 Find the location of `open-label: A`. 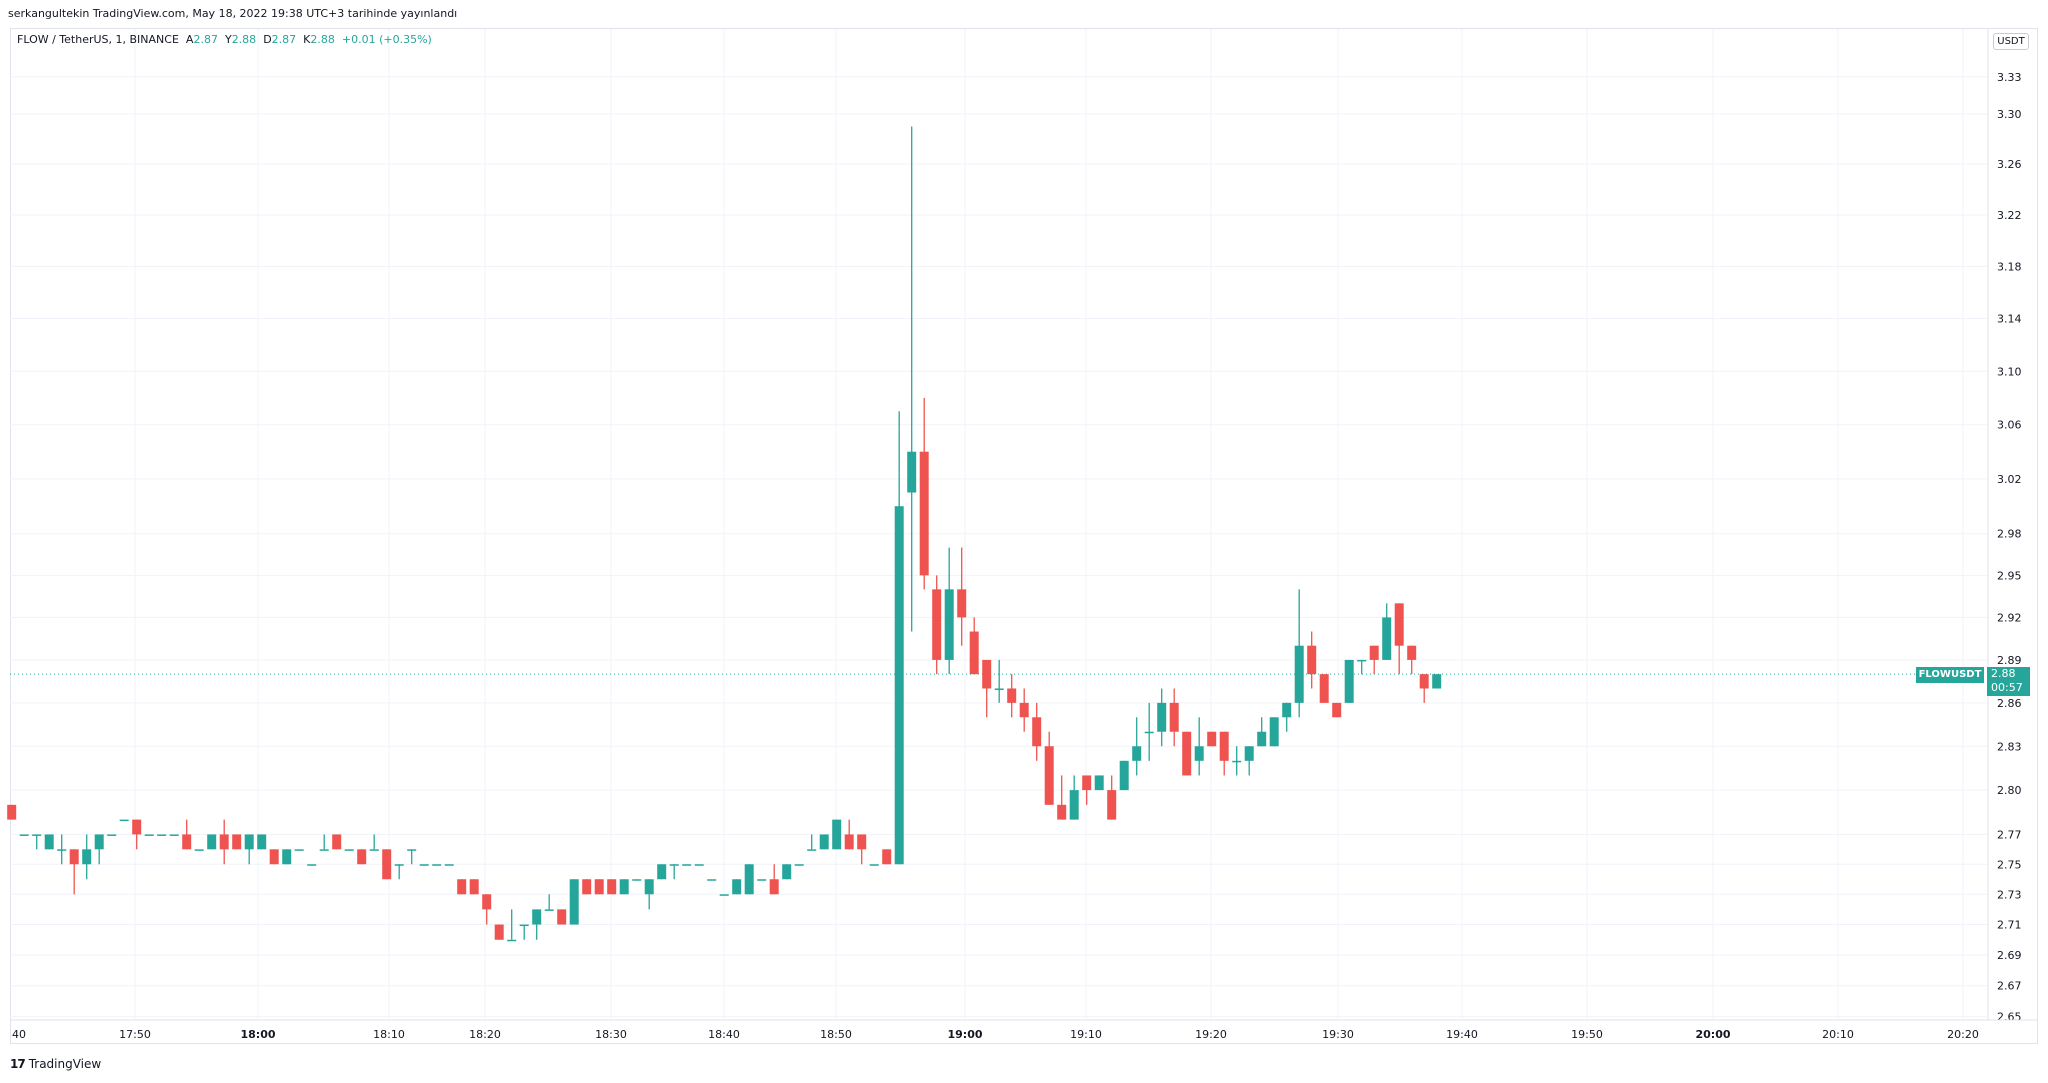

open-label: A is located at coordinates (189, 39).